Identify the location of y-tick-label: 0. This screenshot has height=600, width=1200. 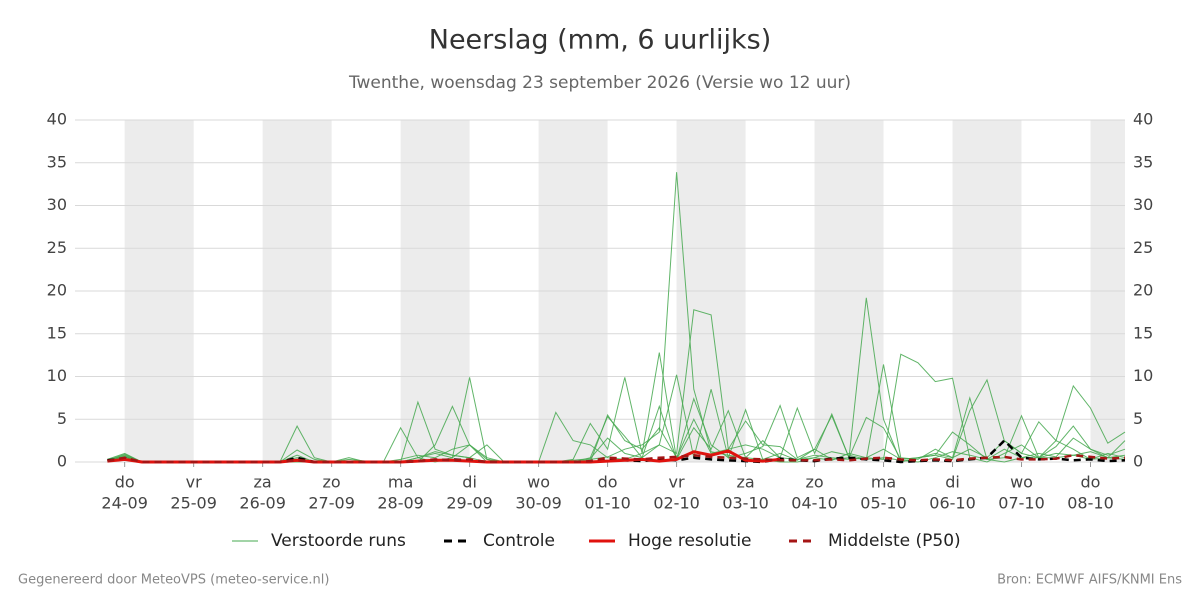
(62, 461).